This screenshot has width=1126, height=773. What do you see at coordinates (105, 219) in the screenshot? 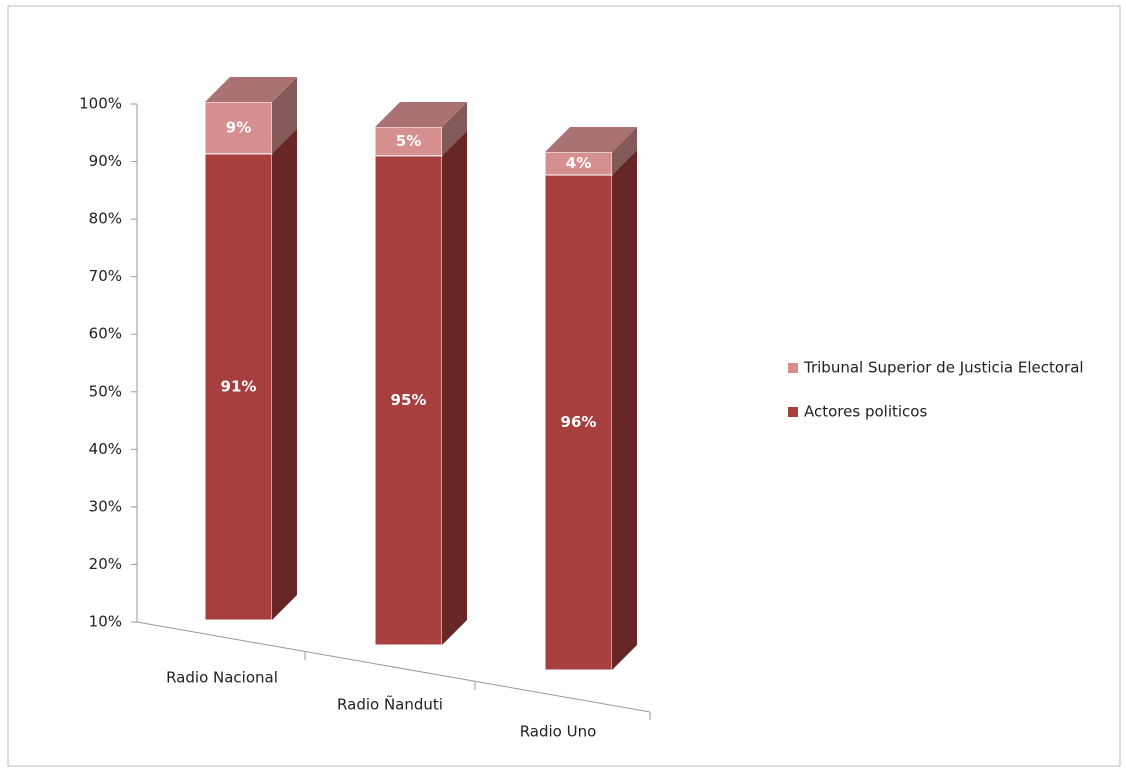
I see `y-tick-label: 80%` at bounding box center [105, 219].